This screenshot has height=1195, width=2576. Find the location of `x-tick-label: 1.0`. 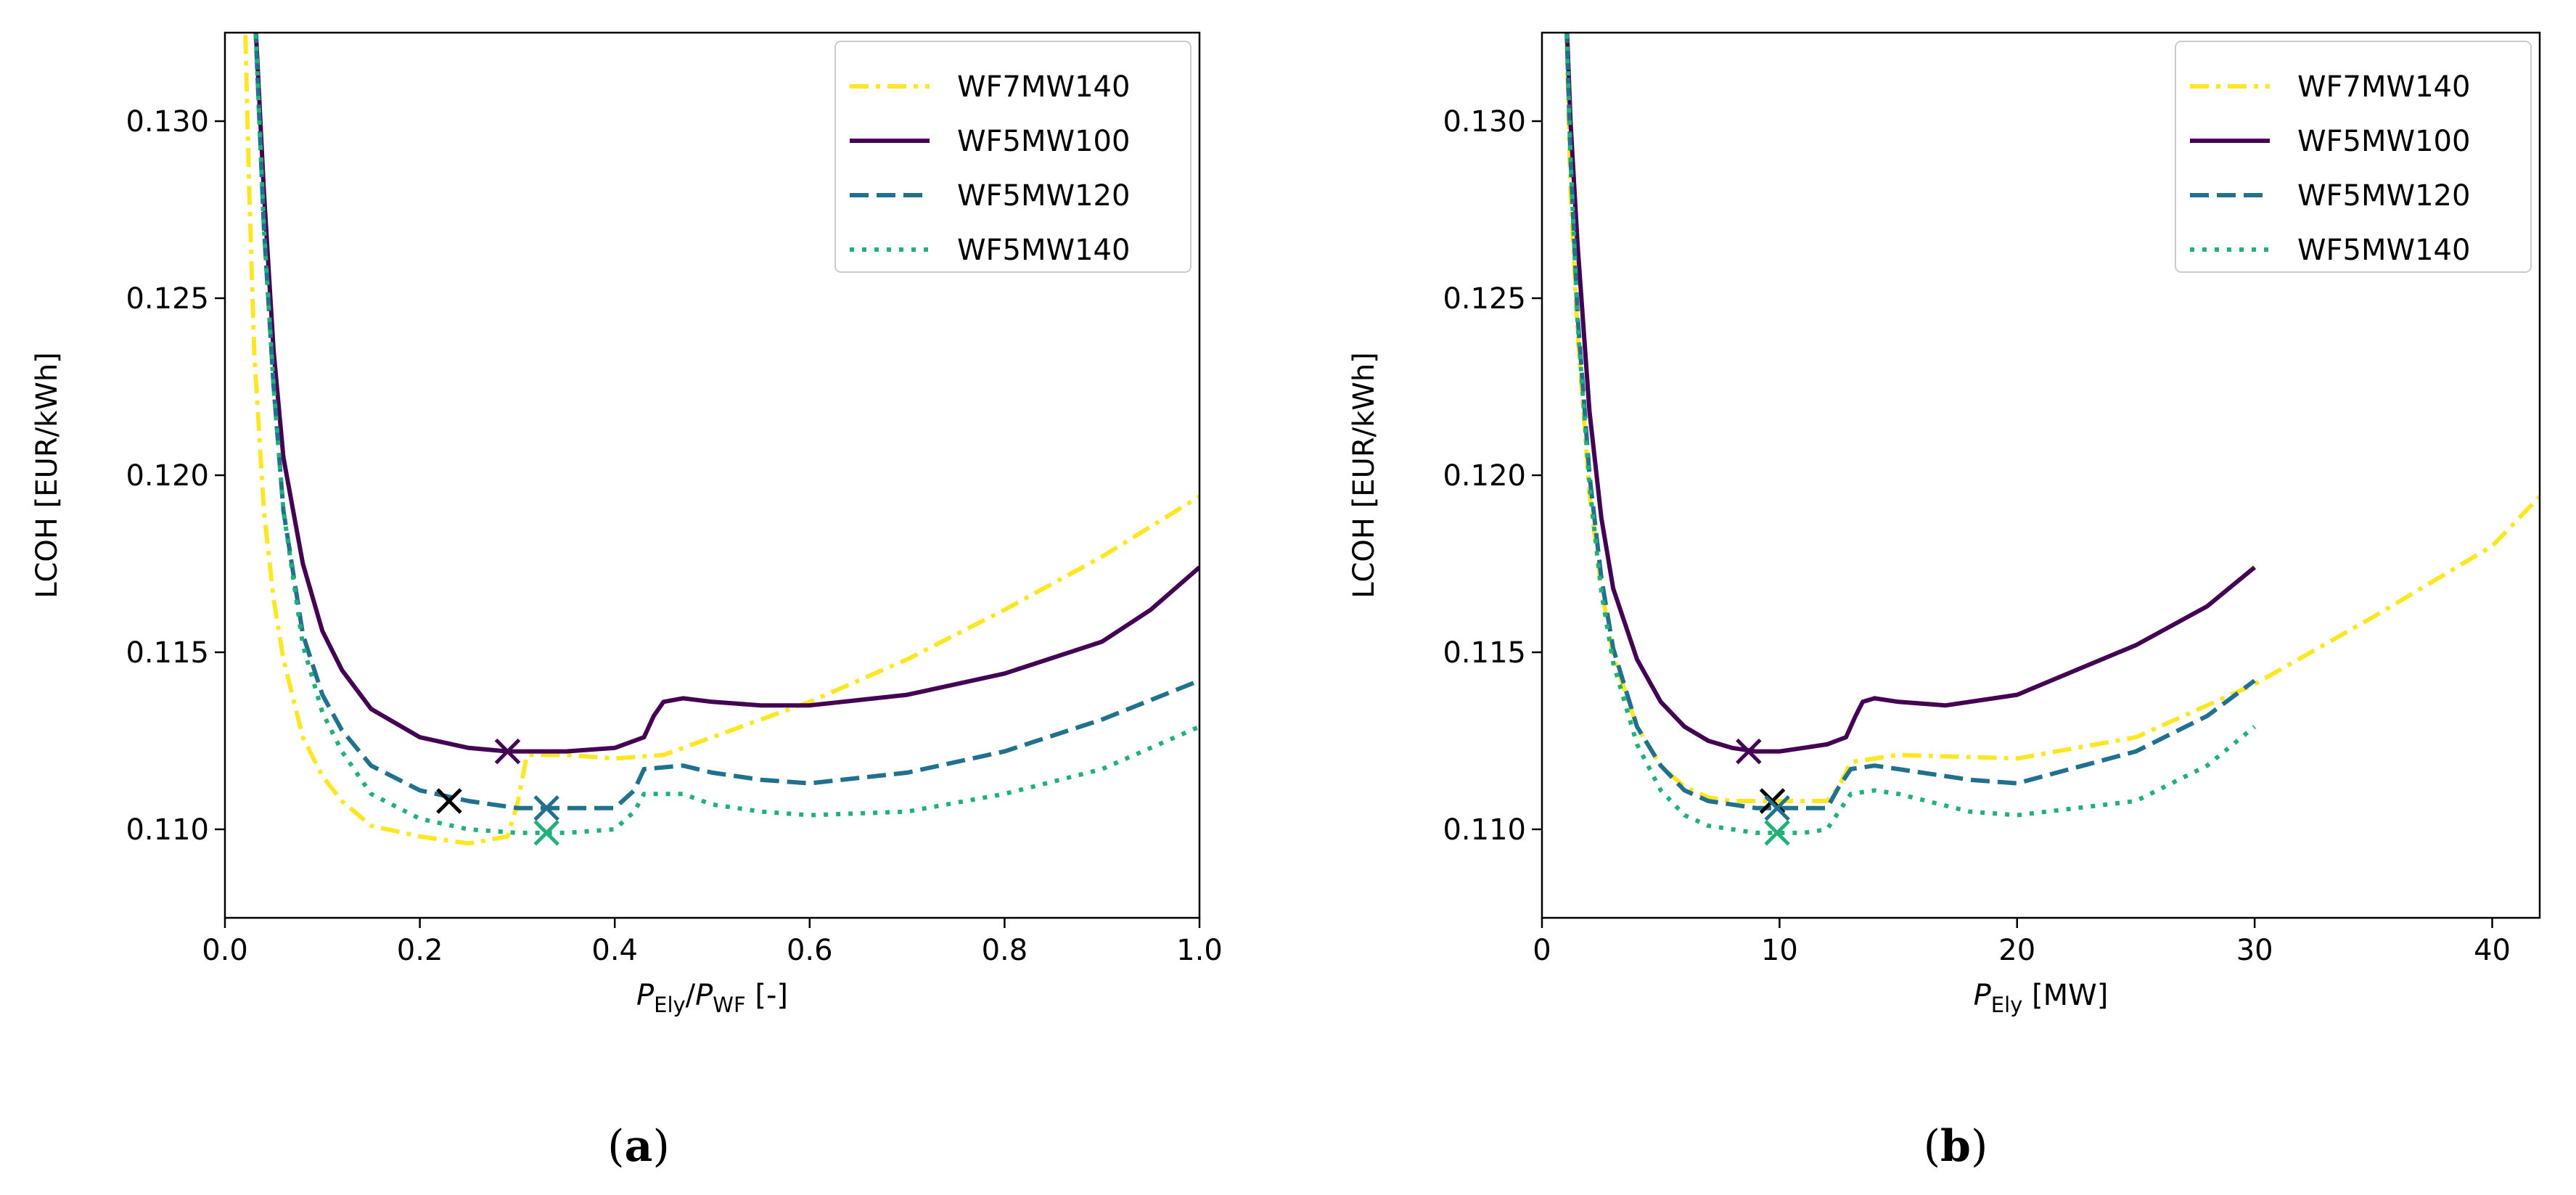

x-tick-label: 1.0 is located at coordinates (1199, 950).